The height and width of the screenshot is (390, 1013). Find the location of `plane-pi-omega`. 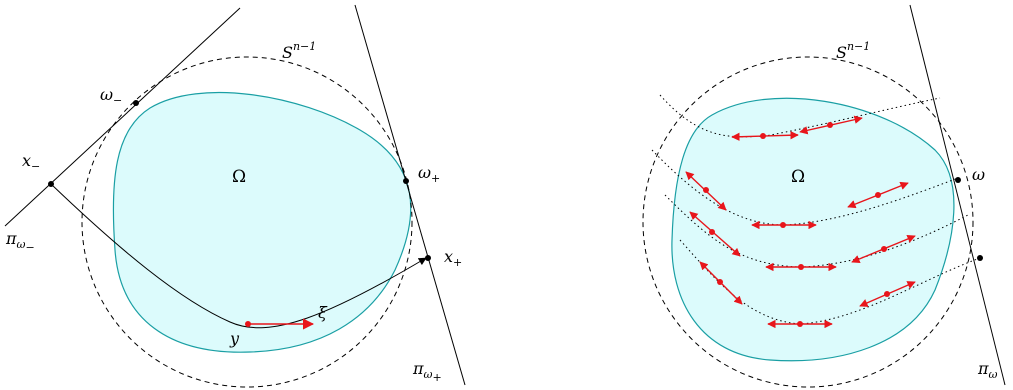

plane-pi-omega is located at coordinates (957, 195).